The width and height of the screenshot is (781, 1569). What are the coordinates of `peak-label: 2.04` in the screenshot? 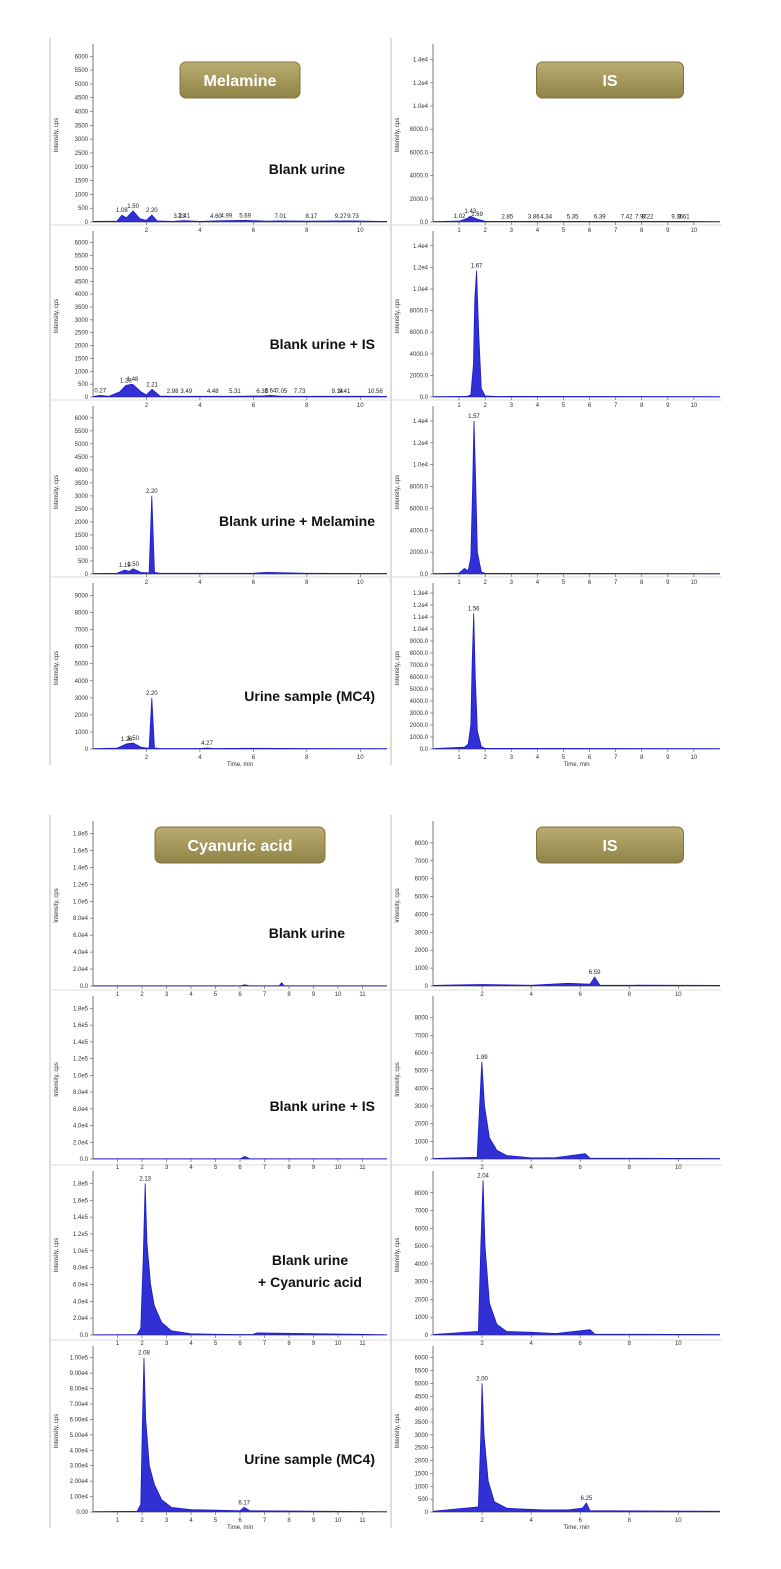 It's located at (483, 1176).